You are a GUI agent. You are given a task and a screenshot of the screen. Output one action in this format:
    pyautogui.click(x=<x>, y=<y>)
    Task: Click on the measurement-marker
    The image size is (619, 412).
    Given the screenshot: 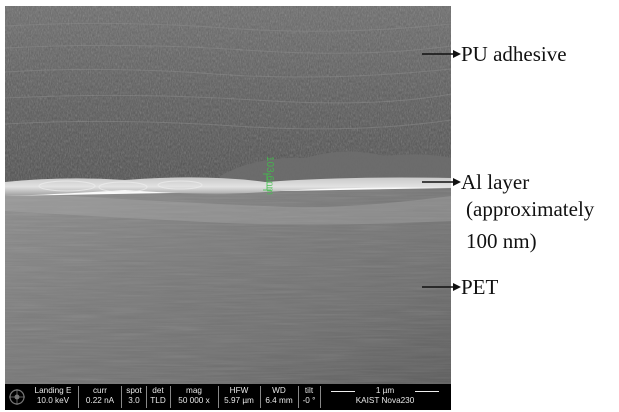 What is the action you would take?
    pyautogui.click(x=267, y=182)
    